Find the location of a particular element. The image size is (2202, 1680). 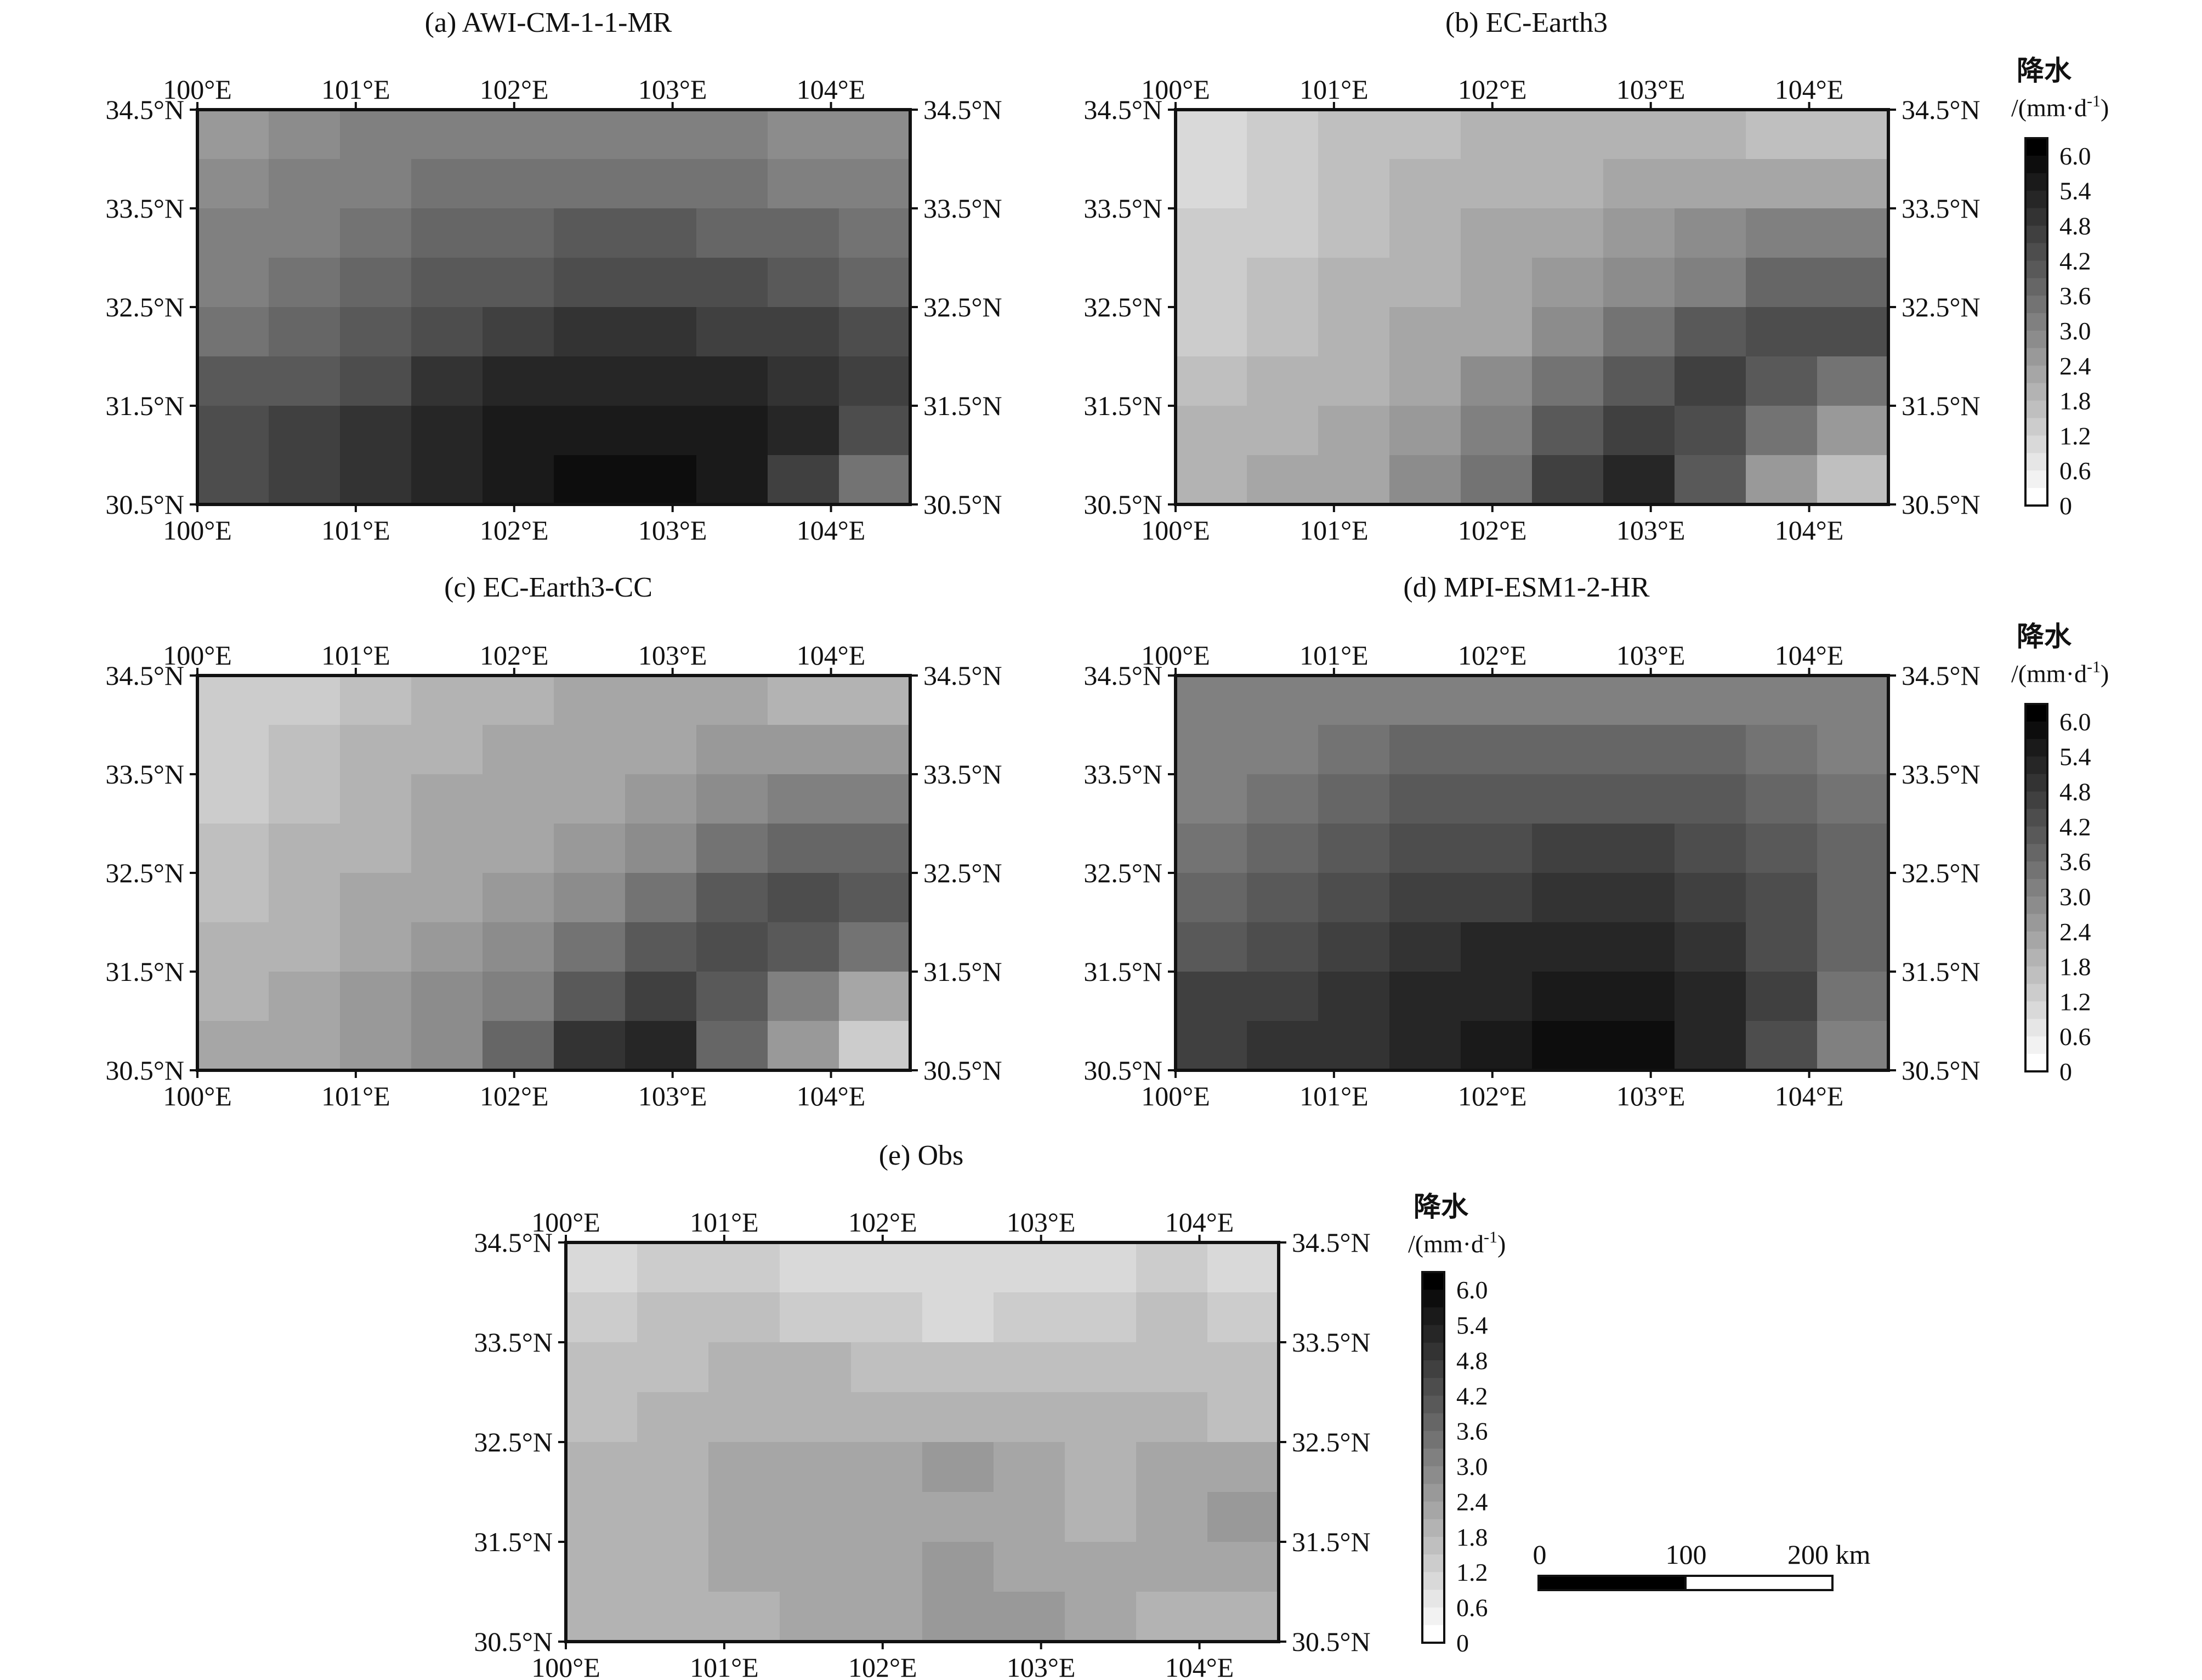

colorbar-tick-label: 4.2 is located at coordinates (2075, 261).